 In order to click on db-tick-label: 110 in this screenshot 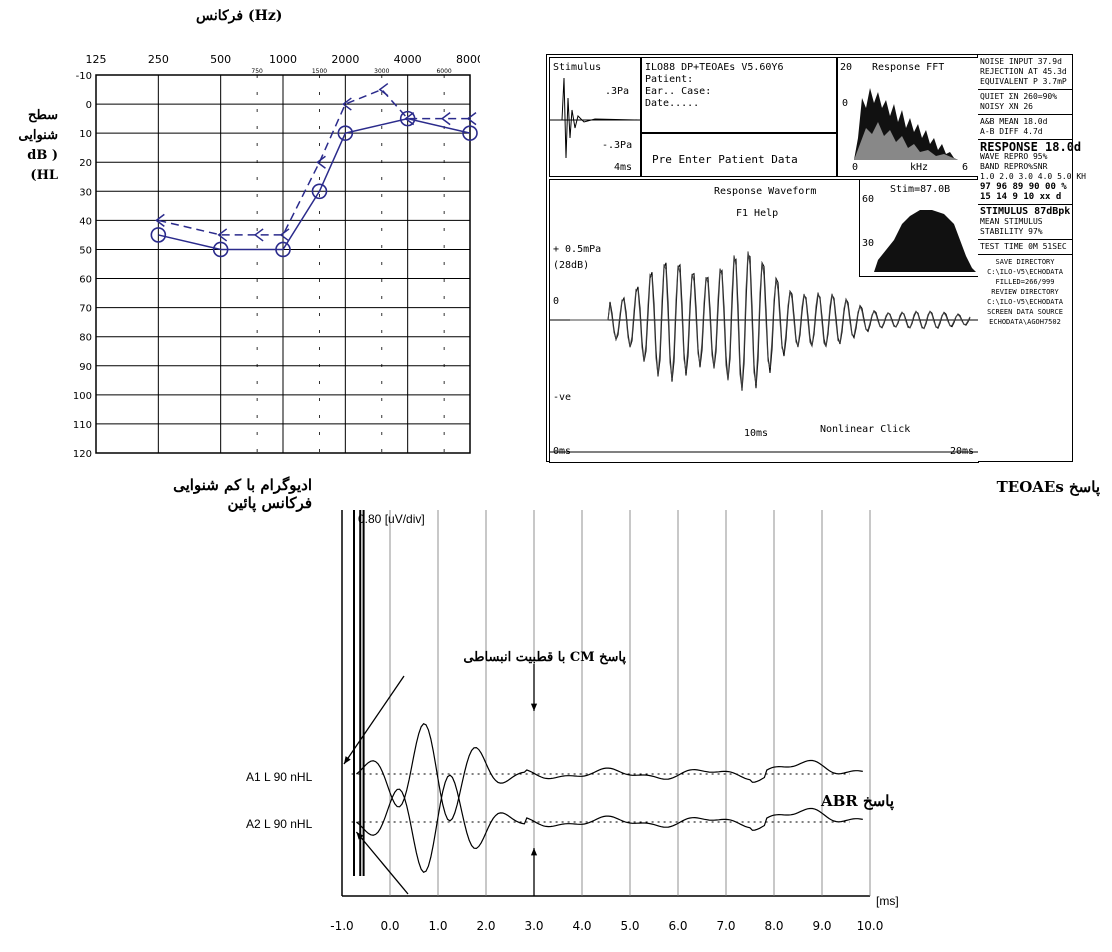, I will do `click(82, 425)`.